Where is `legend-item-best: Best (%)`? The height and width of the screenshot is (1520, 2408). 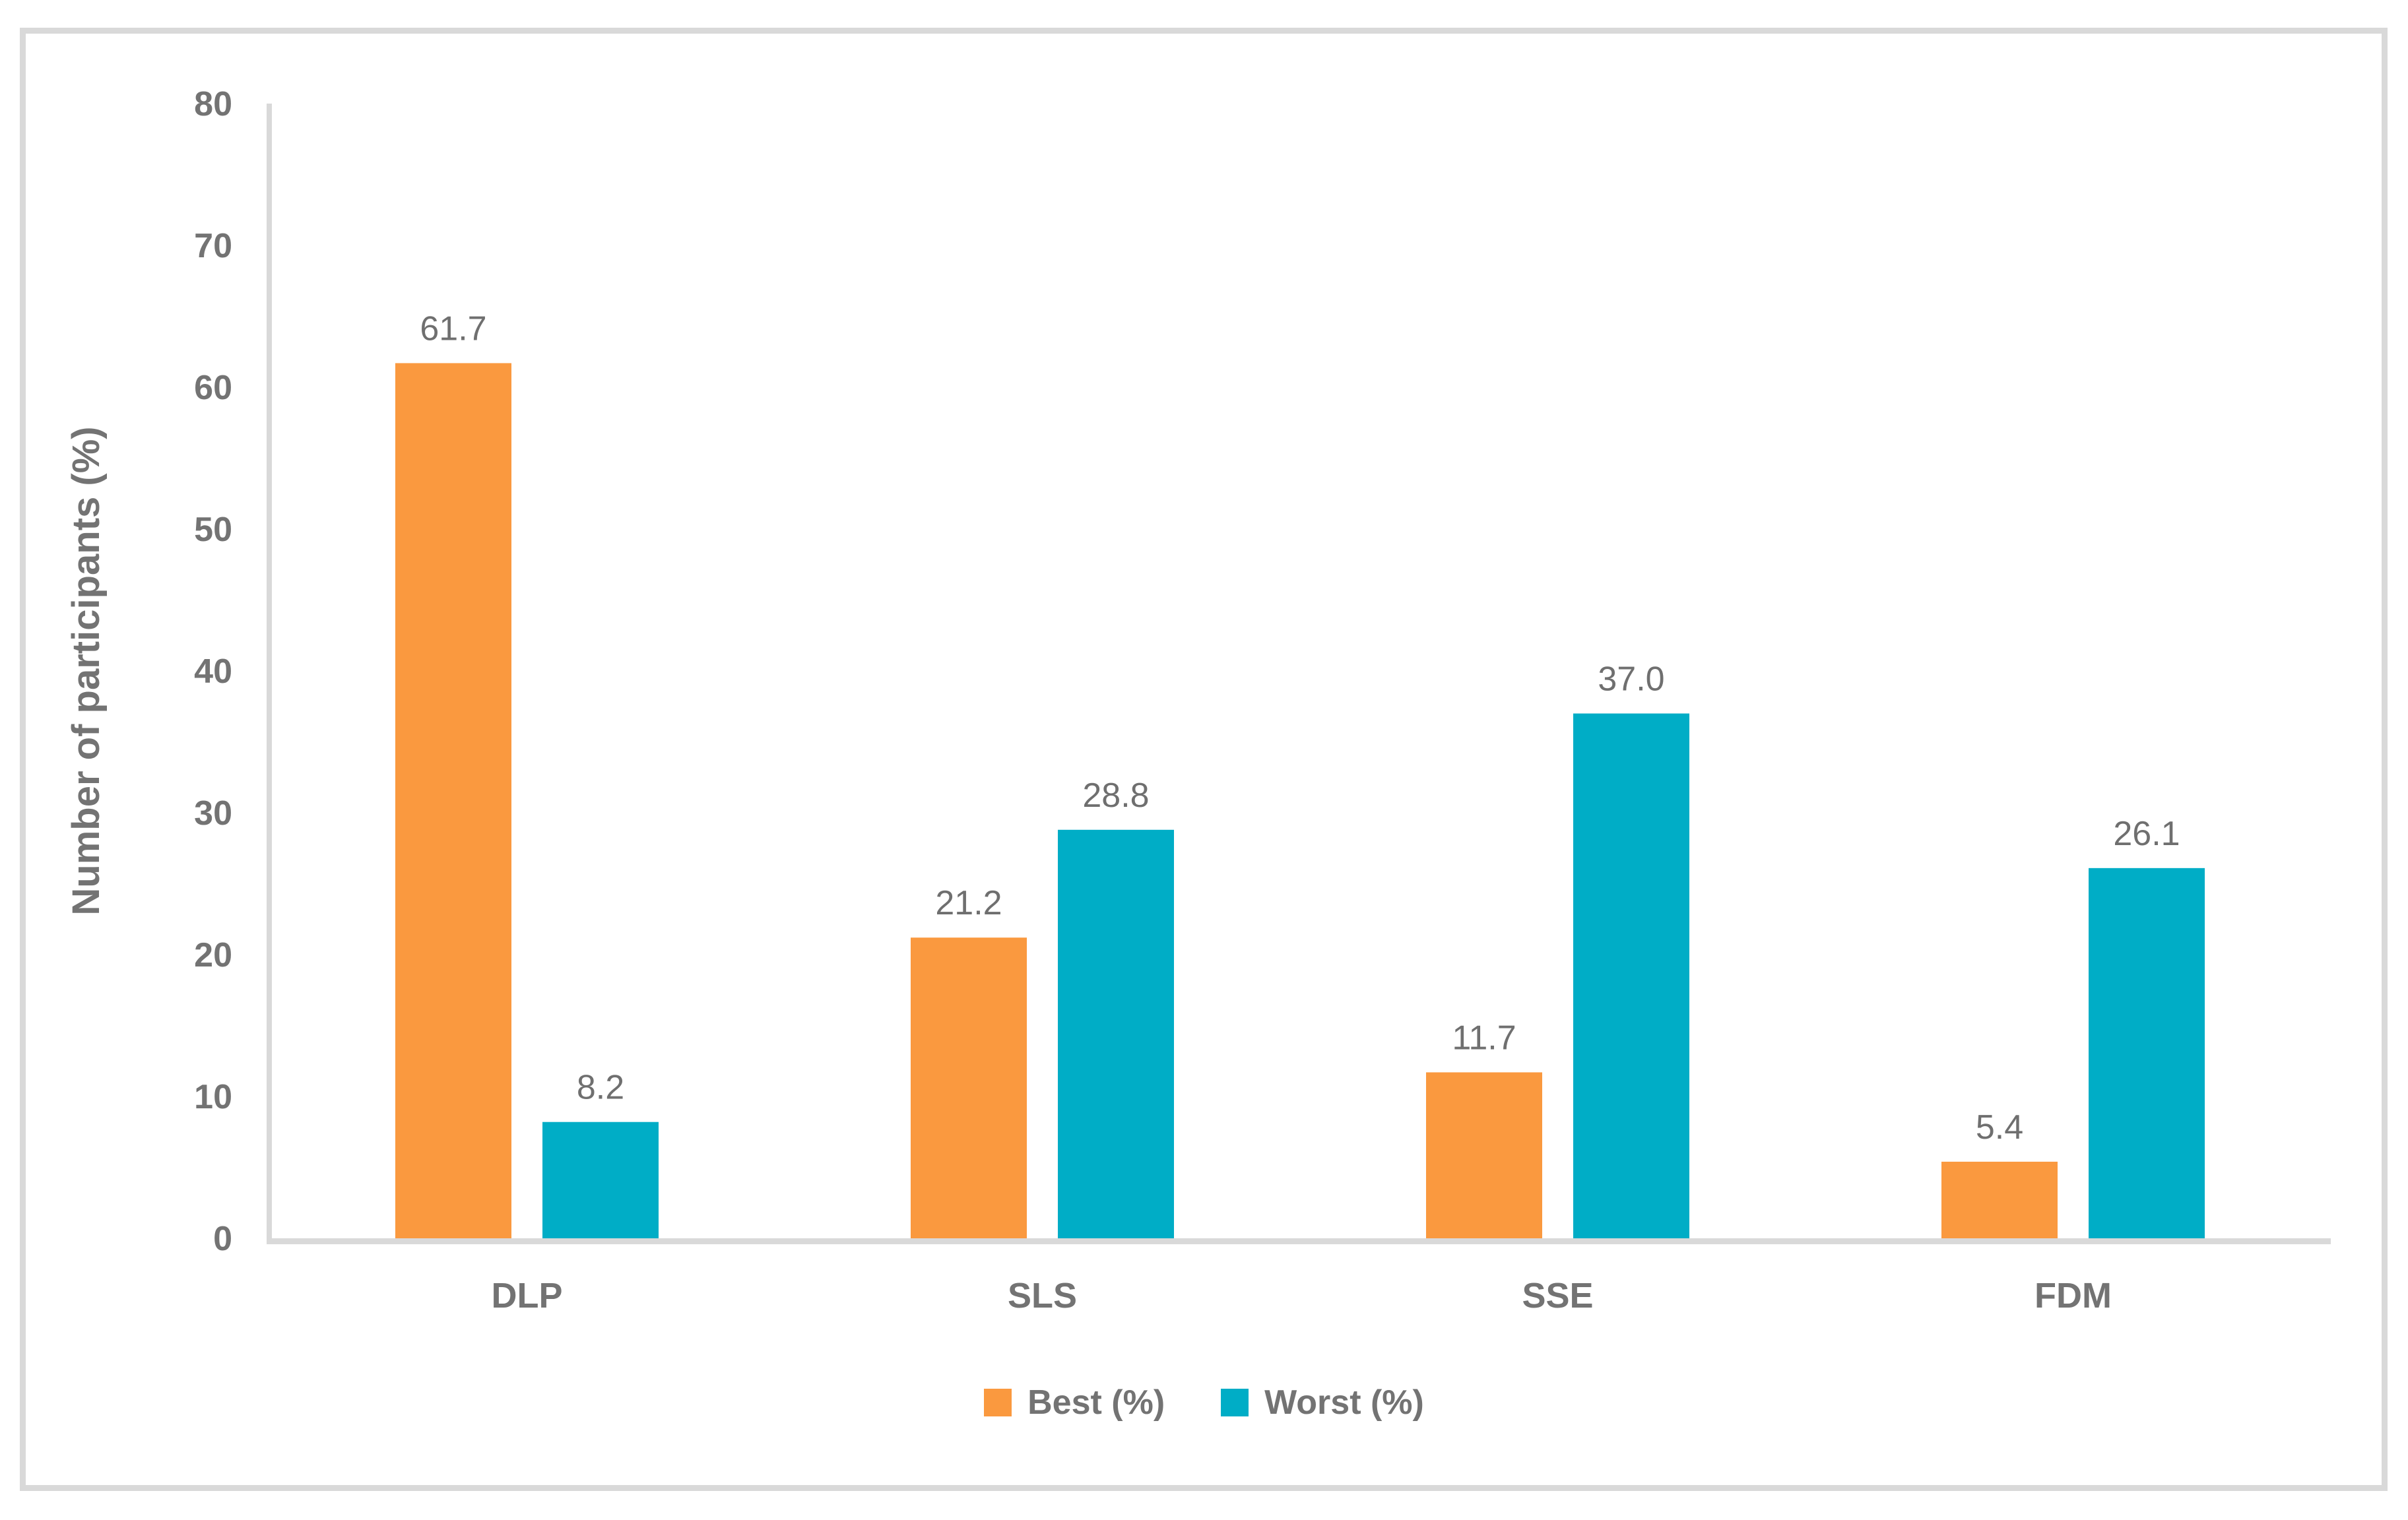
legend-item-best: Best (%) is located at coordinates (1074, 1402).